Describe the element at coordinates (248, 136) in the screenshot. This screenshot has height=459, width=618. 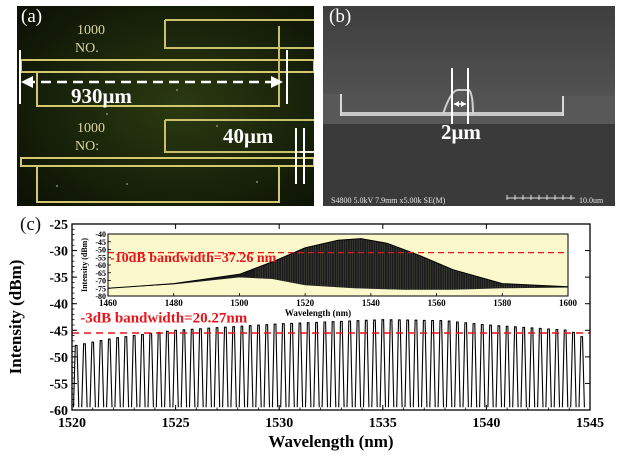
I see `width-annotation-a: 40μm` at that location.